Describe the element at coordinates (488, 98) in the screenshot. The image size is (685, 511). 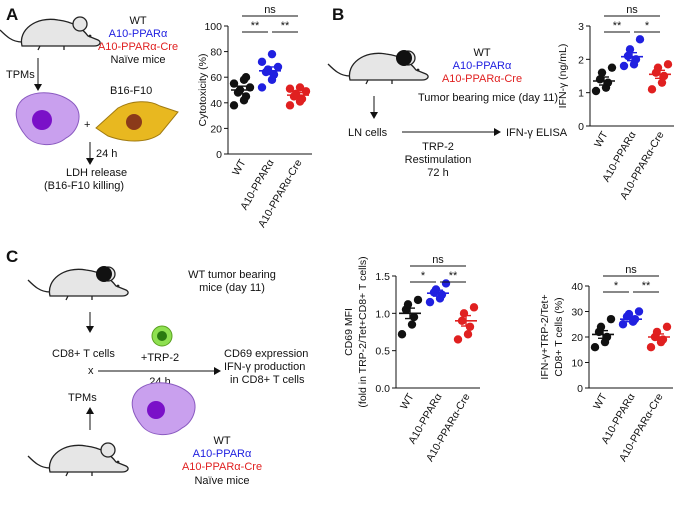
I see `mice-label: Tumor bearing mice (day 11)` at that location.